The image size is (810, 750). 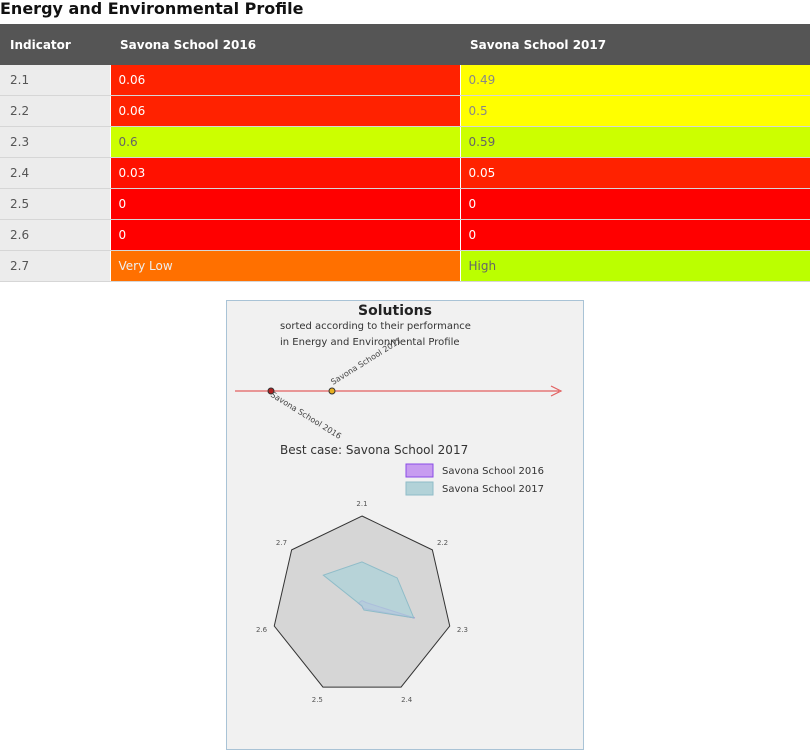 What do you see at coordinates (635, 173) in the screenshot?
I see `savona-2017-cell: 0.05` at bounding box center [635, 173].